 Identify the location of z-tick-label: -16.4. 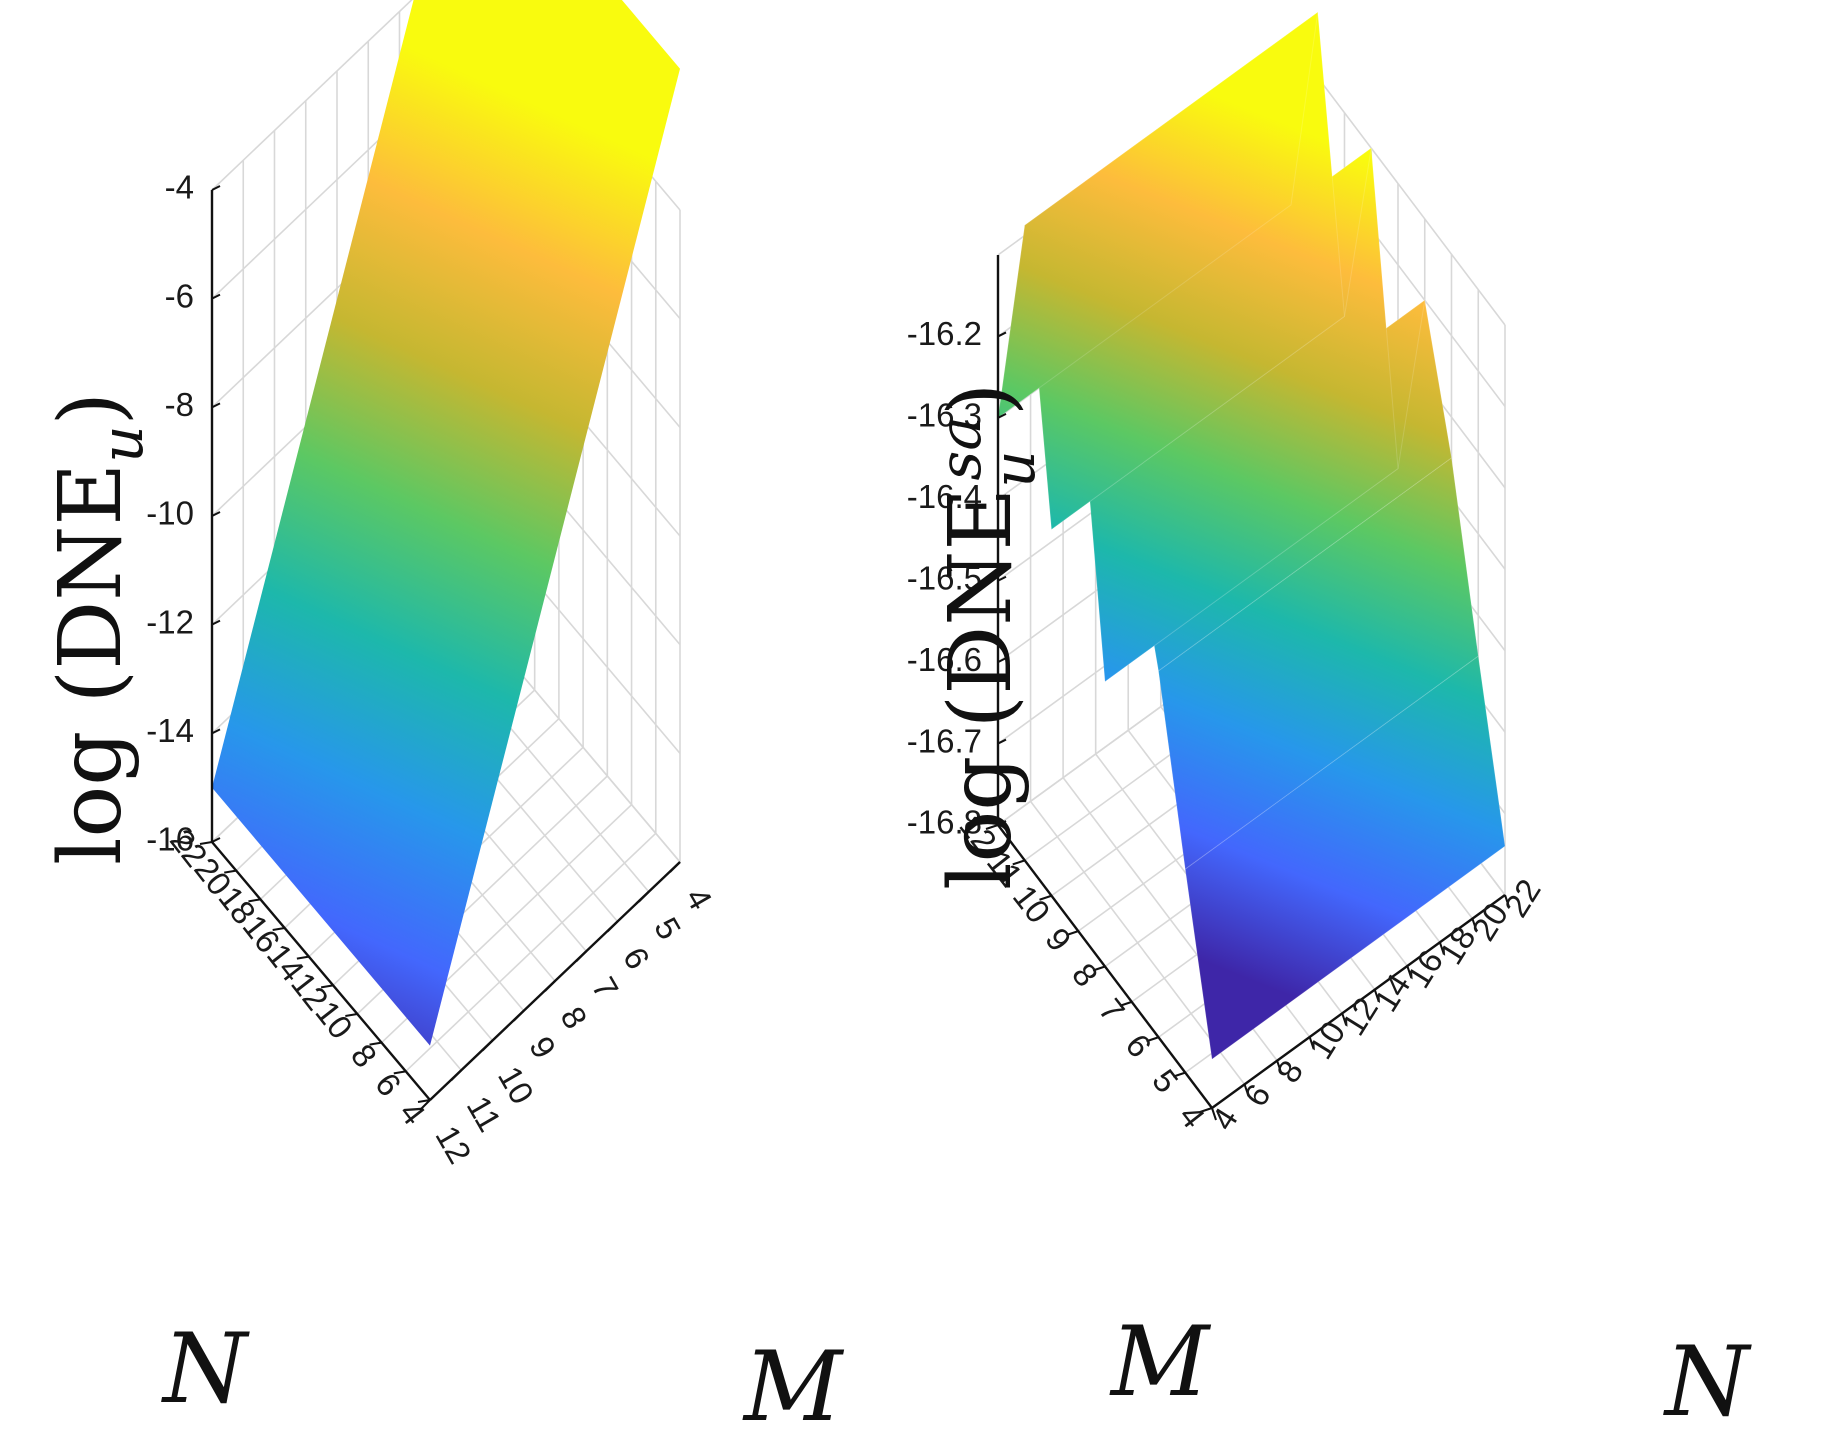
(944, 496).